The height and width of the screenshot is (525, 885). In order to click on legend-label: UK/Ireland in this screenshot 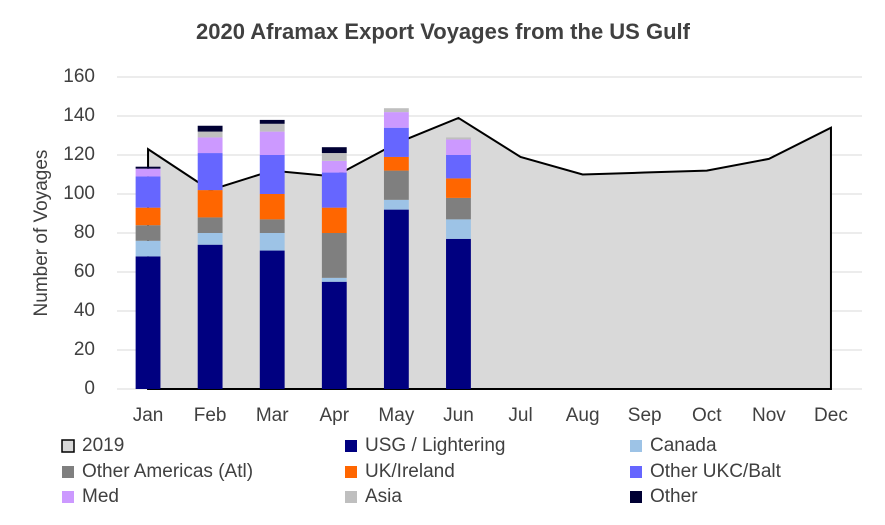, I will do `click(410, 471)`.